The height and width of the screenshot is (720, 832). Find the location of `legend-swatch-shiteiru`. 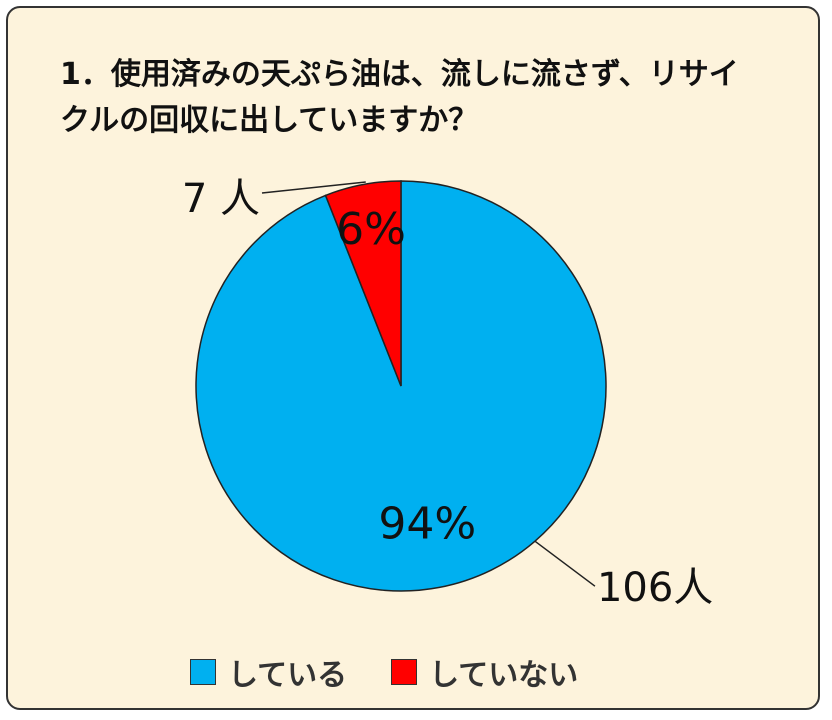

legend-swatch-shiteiru is located at coordinates (203, 672).